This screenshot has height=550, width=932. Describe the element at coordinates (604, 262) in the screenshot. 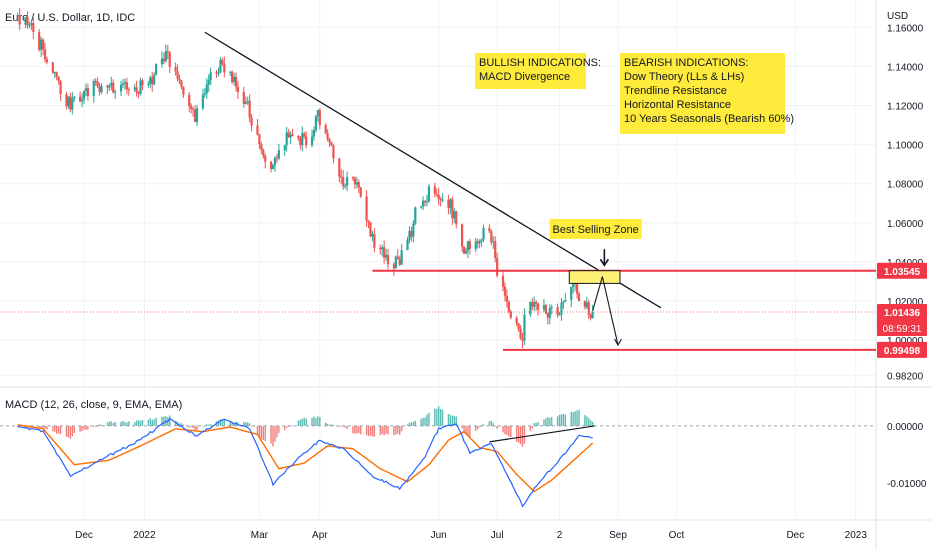

I see `selling-zone-arrowhead` at that location.